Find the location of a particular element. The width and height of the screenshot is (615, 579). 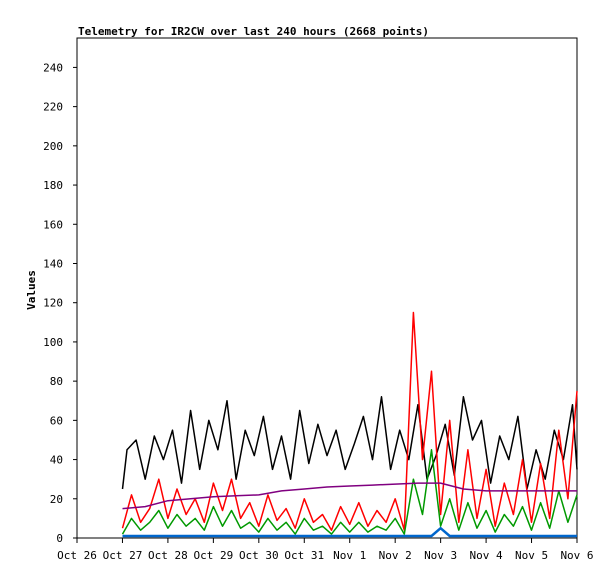

x-tick-label: Oct 27 is located at coordinates (123, 555).